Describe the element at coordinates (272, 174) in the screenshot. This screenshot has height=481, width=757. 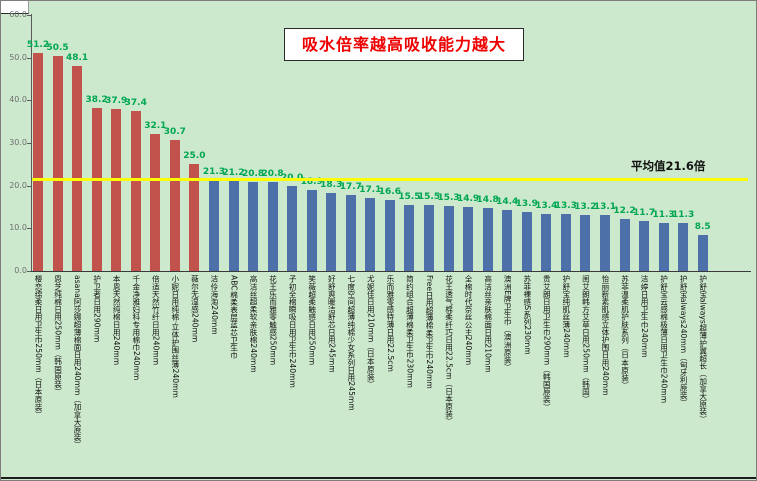
I see `bar-value-label: 20.8` at that location.